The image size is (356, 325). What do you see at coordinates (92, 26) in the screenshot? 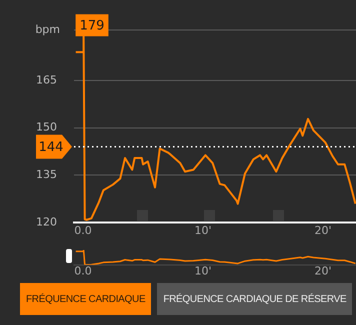
I see `annotation: 179` at bounding box center [92, 26].